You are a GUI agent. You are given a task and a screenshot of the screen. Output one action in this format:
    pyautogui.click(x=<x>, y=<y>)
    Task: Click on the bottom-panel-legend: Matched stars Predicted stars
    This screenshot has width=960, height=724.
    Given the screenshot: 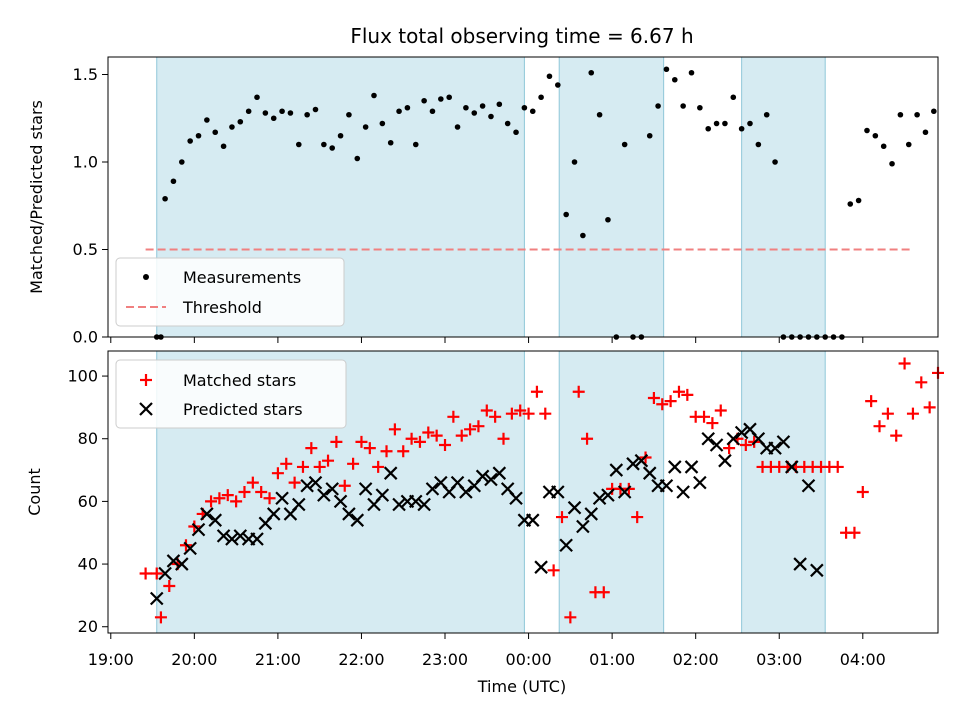 What is the action you would take?
    pyautogui.click(x=231, y=394)
    